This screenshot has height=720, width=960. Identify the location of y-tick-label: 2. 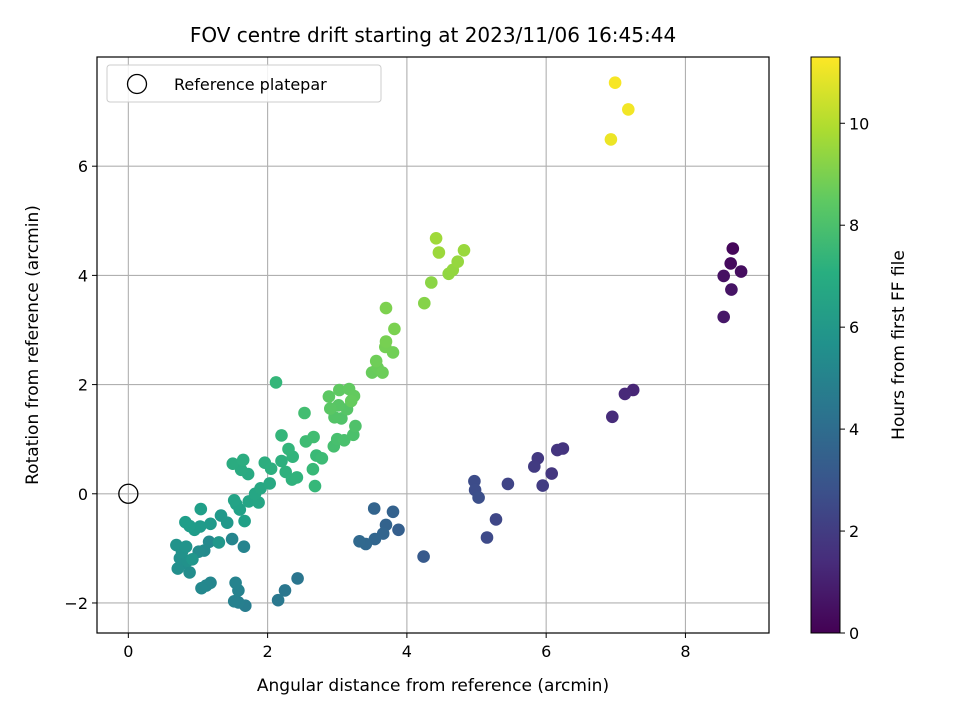
(83, 385).